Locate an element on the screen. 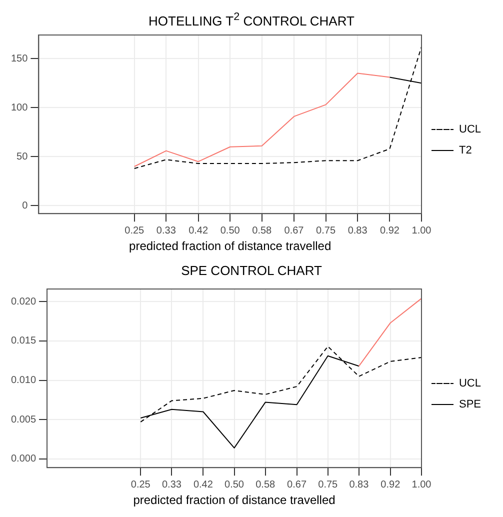  chart-title: SPE CONTROL CHART is located at coordinates (251, 271).